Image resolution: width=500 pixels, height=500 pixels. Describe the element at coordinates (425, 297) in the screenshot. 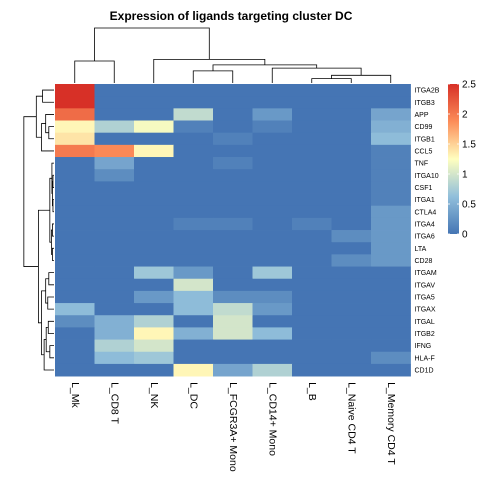

I see `row-label: ITGA5` at that location.